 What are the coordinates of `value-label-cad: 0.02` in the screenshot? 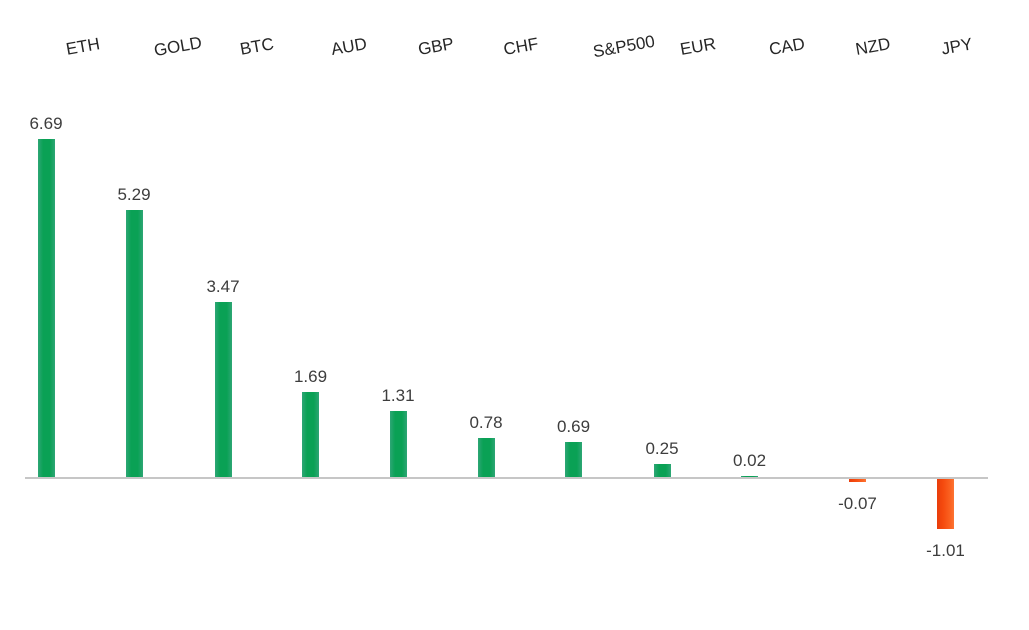 It's located at (749, 460).